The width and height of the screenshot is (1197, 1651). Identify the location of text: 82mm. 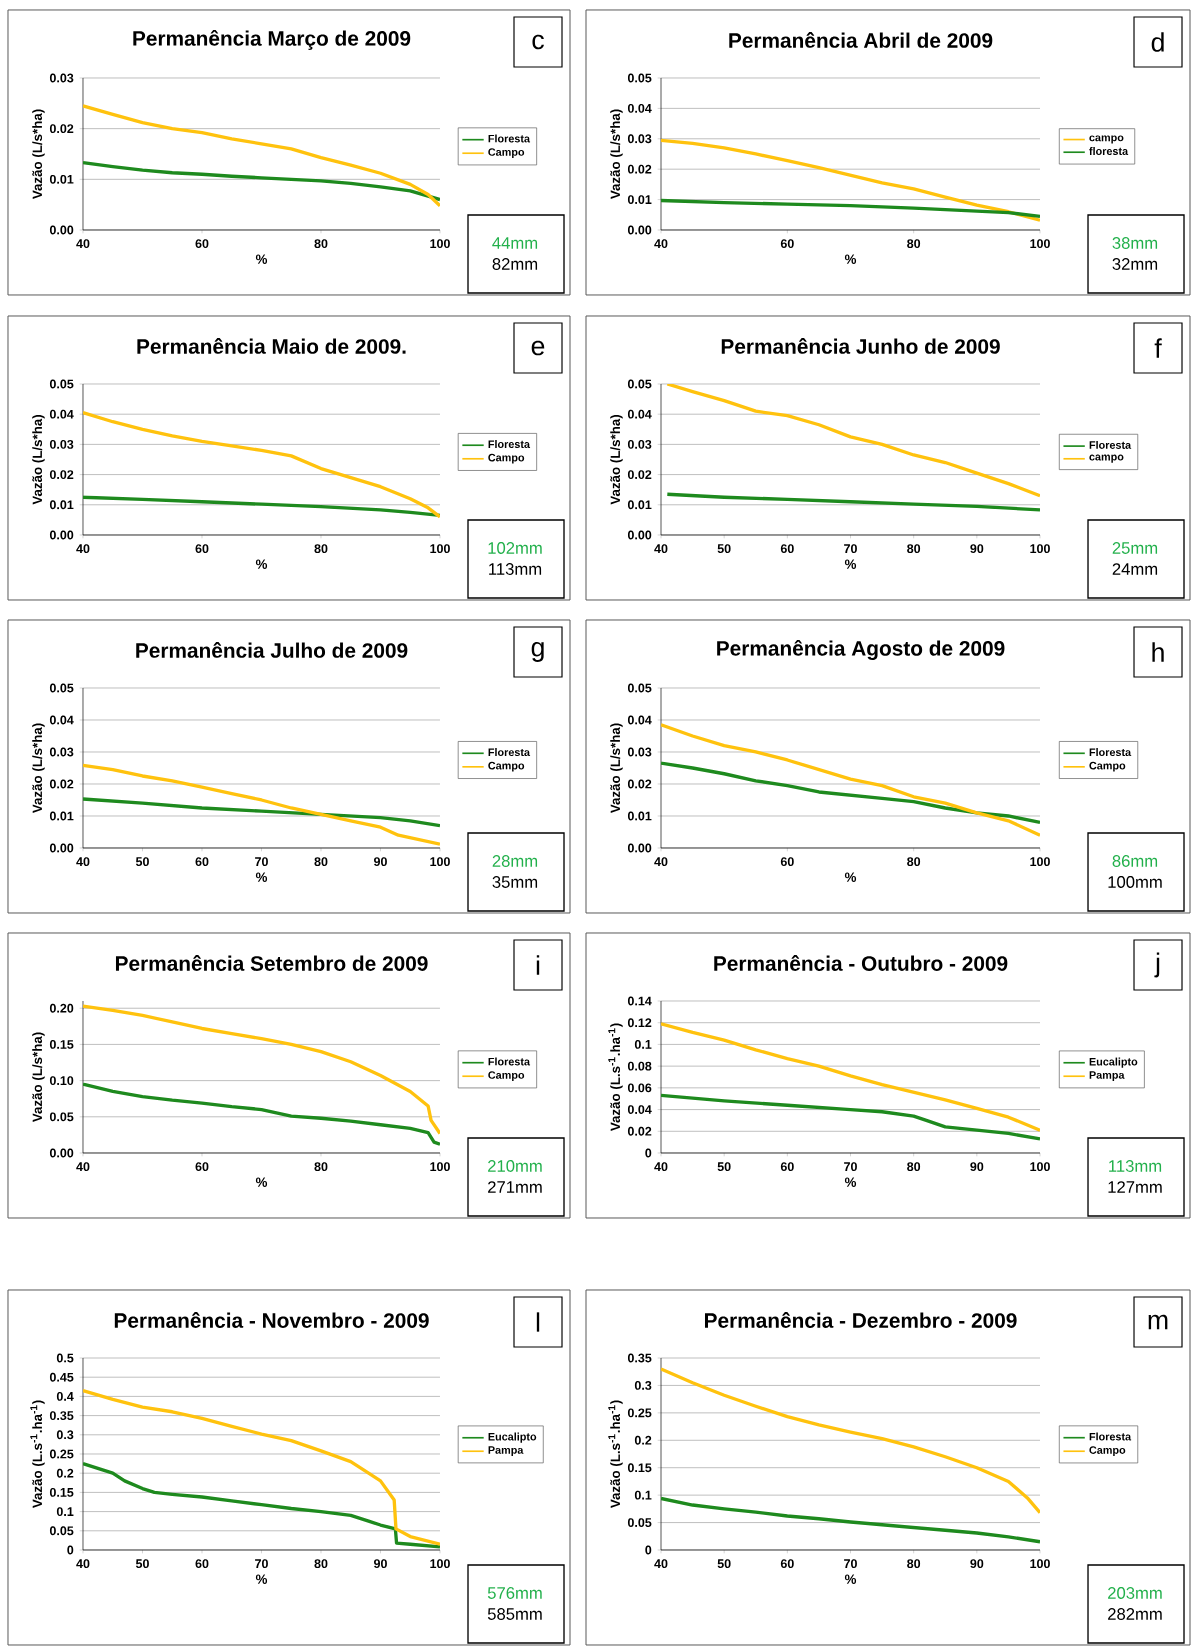
(515, 264).